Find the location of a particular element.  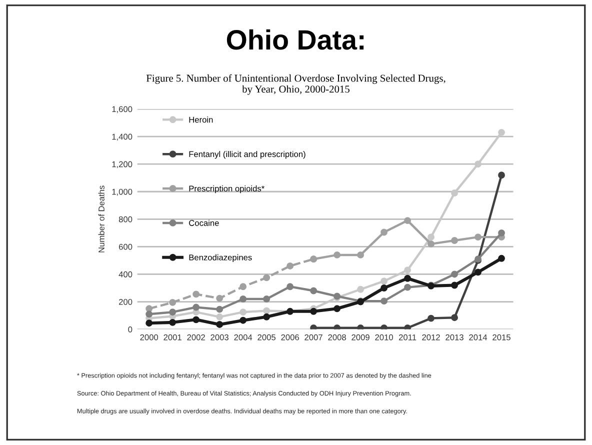

legend-label: Cocaine is located at coordinates (204, 223).